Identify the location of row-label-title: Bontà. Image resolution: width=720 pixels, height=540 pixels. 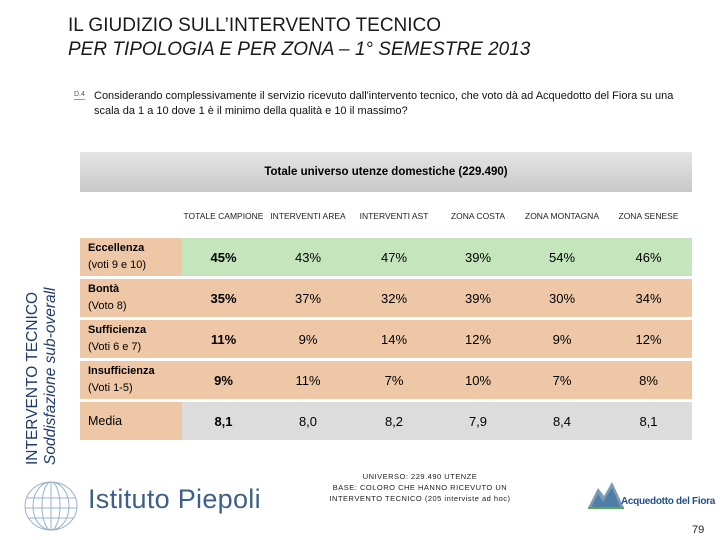
(104, 289).